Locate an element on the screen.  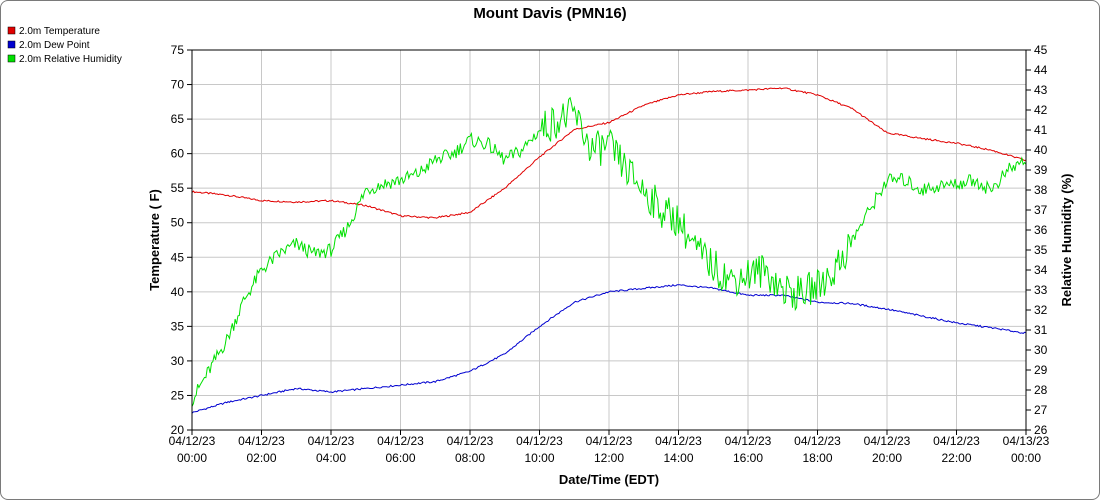
y-tick-label-right: 41 is located at coordinates (1041, 130).